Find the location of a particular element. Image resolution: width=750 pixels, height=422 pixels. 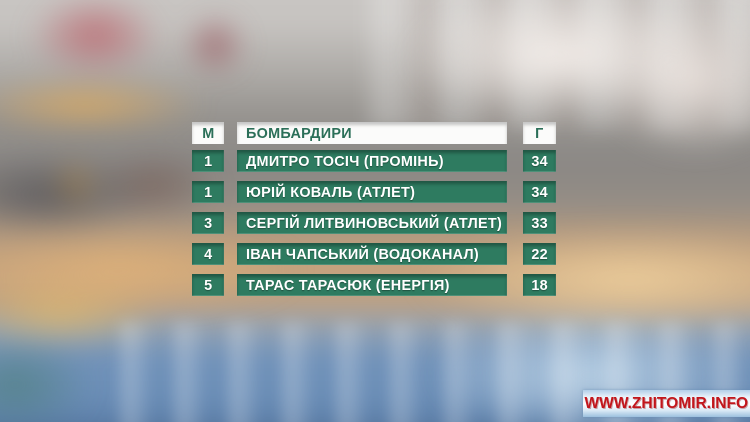

table-row: 1 ЮРІЙ КОВАЛЬ (АТЛЕТ) 34 is located at coordinates (374, 192).